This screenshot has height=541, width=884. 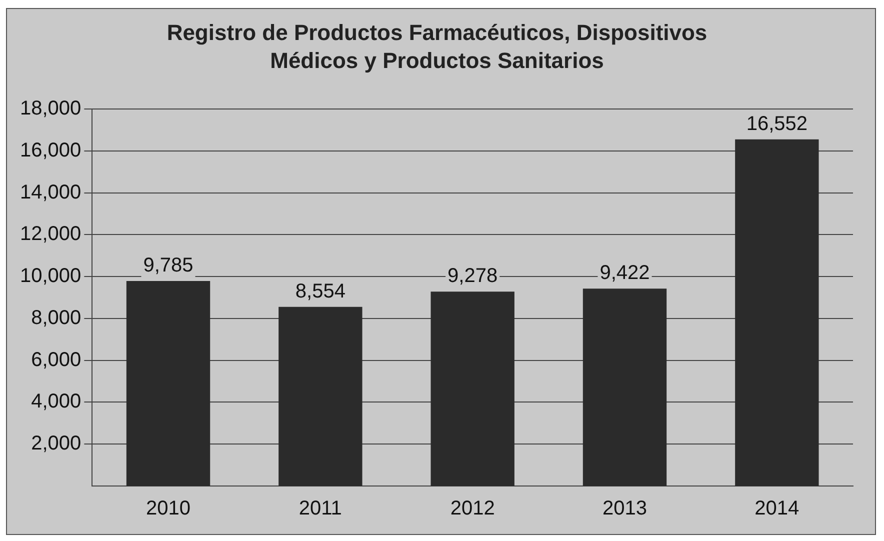 I want to click on x-tick-label: 2012, so click(x=472, y=509).